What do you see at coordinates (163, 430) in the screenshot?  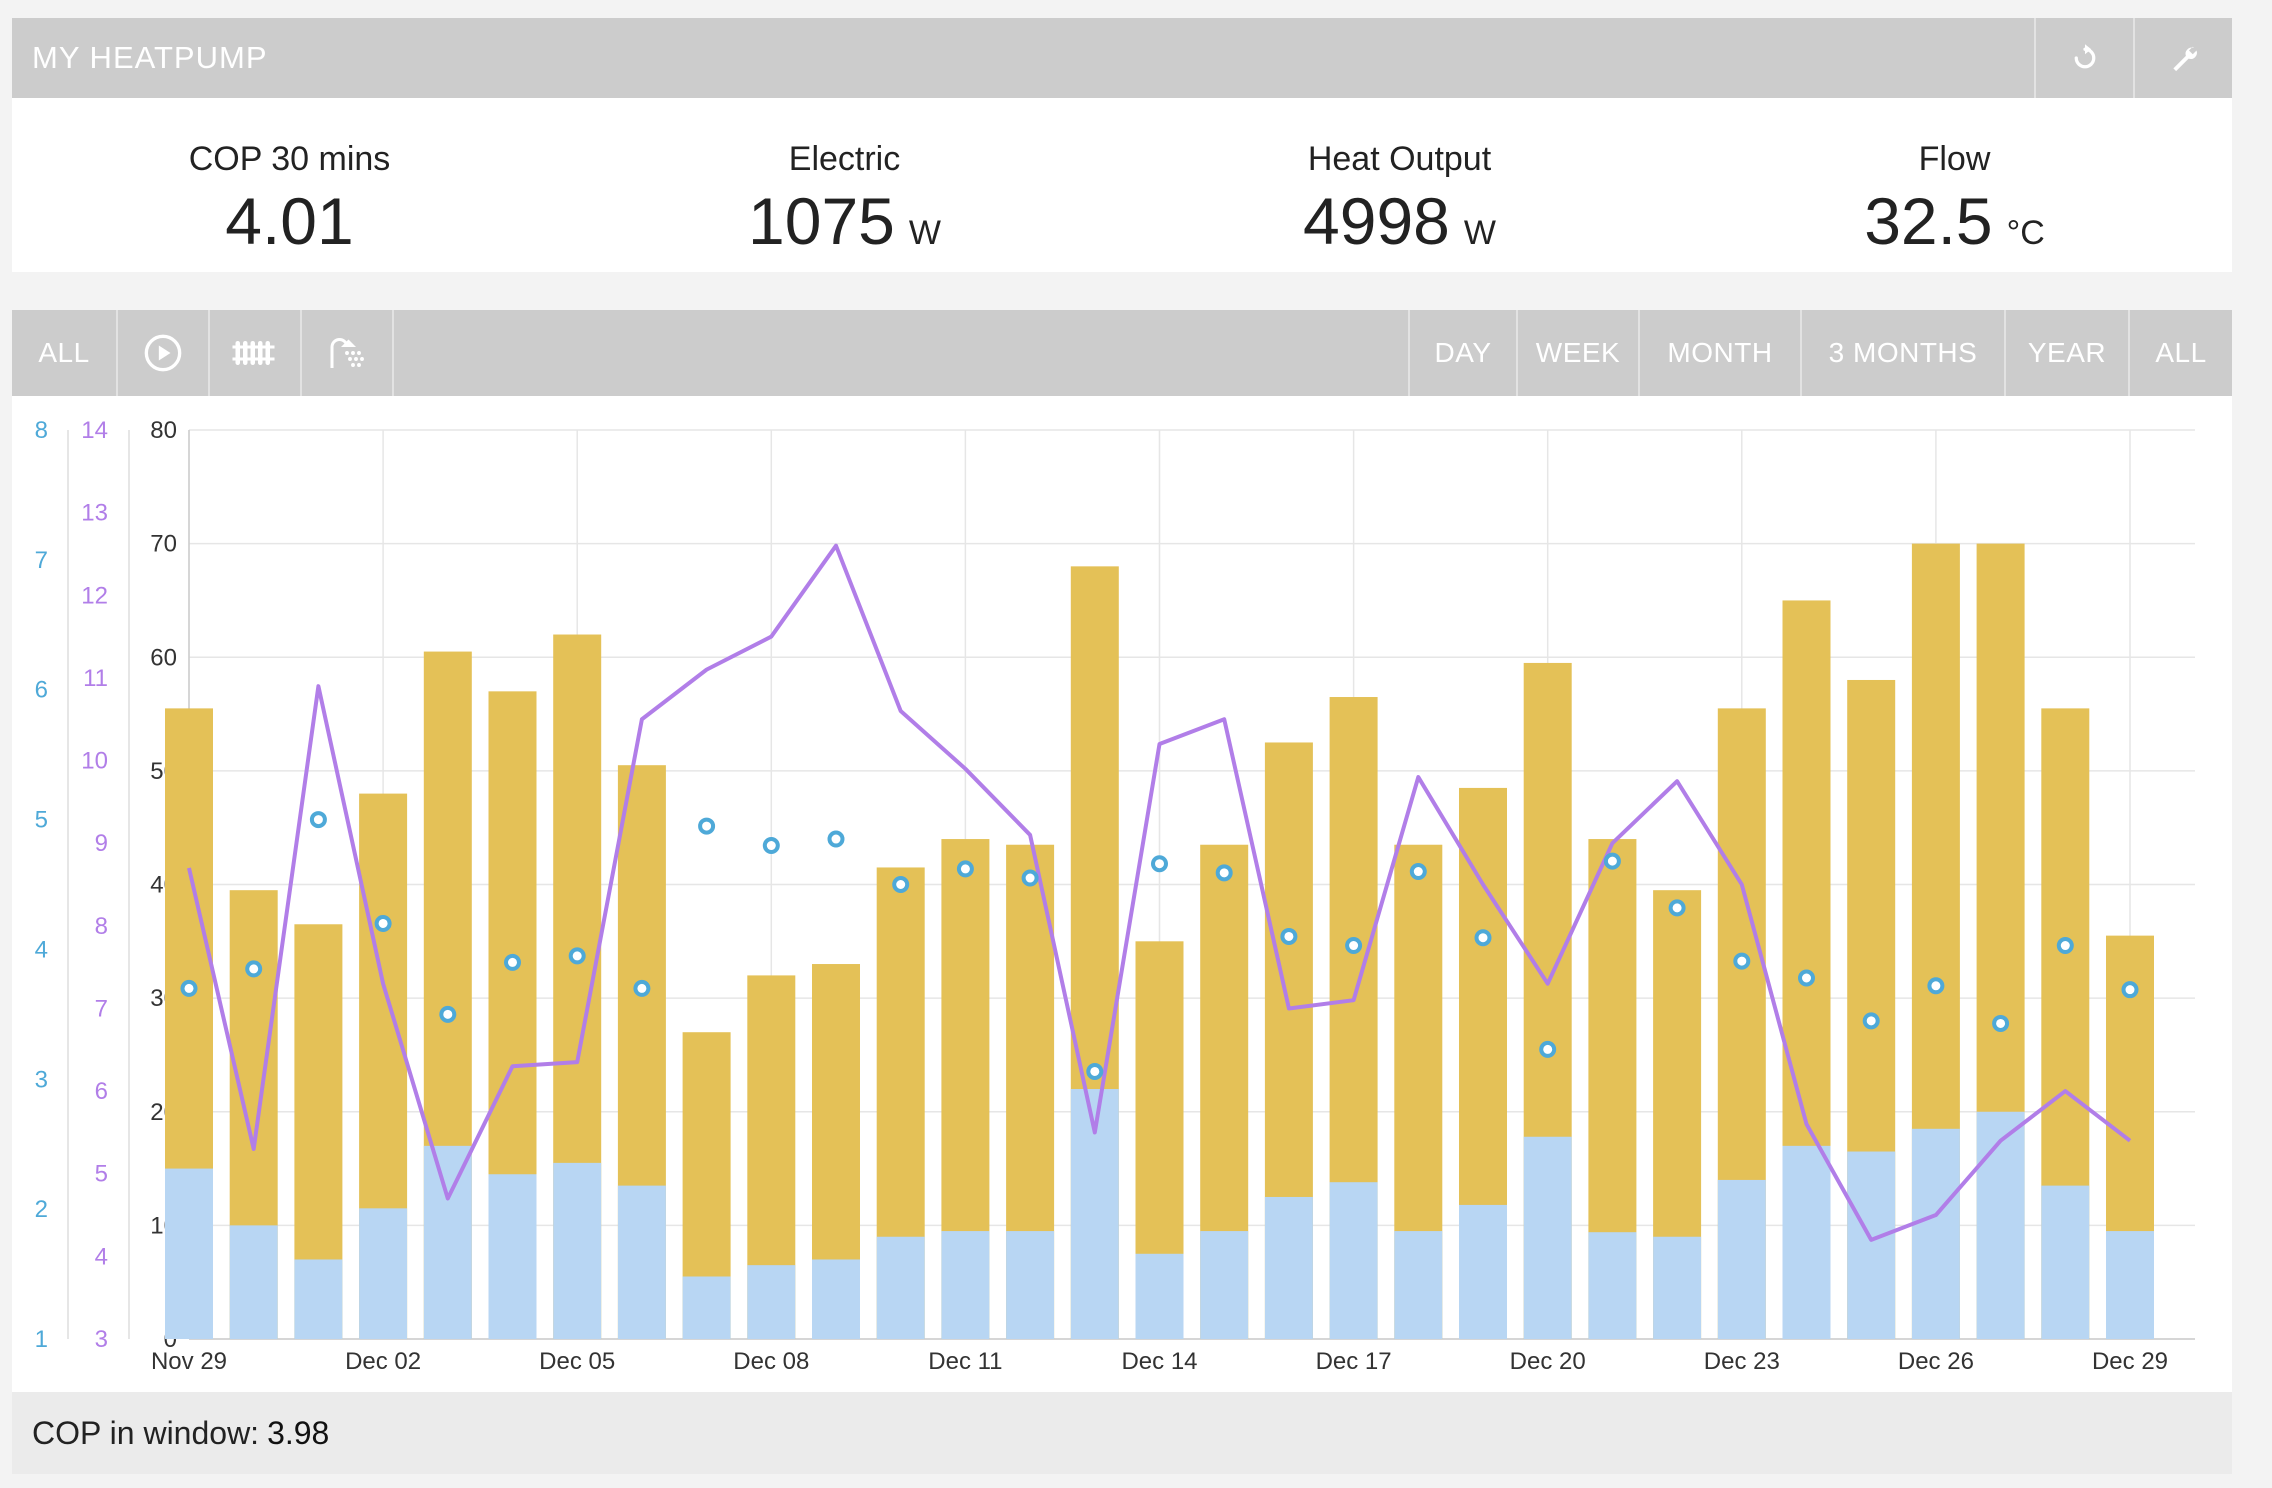 I see `y-tick-label-main: 80` at bounding box center [163, 430].